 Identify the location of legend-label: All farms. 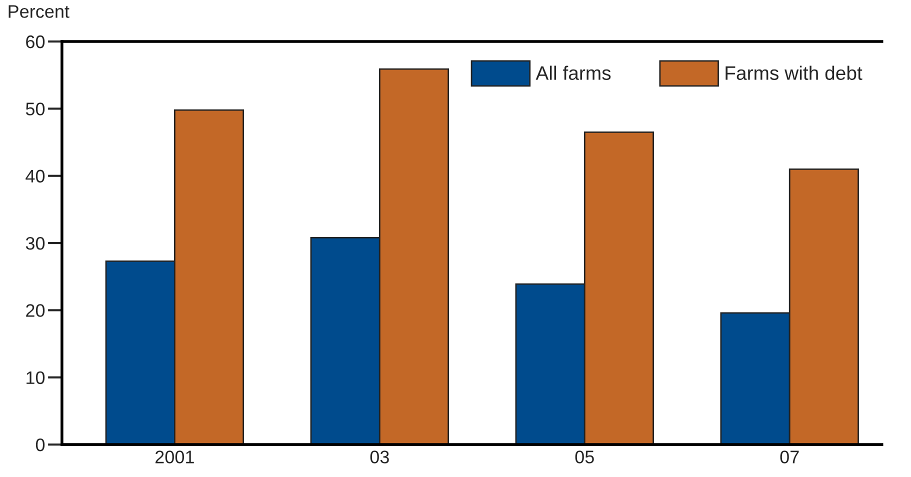
(573, 73).